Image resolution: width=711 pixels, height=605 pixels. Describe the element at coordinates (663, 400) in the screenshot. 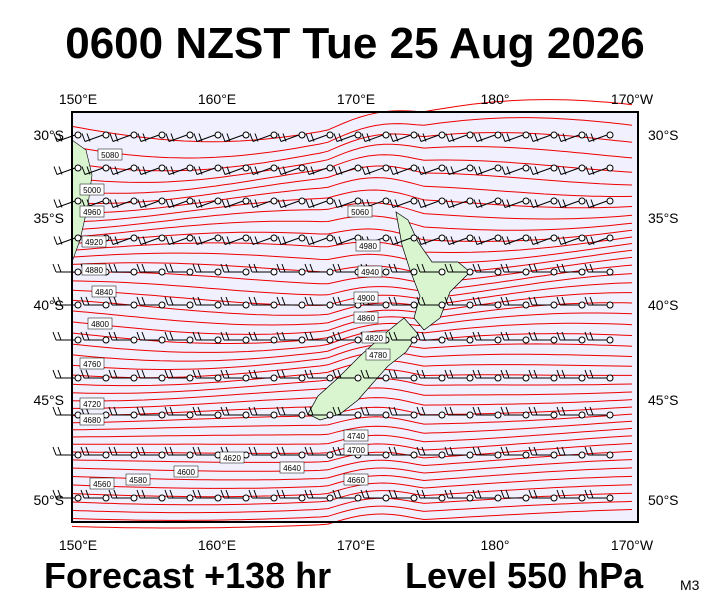

I see `lat-label-right: 45°S` at that location.